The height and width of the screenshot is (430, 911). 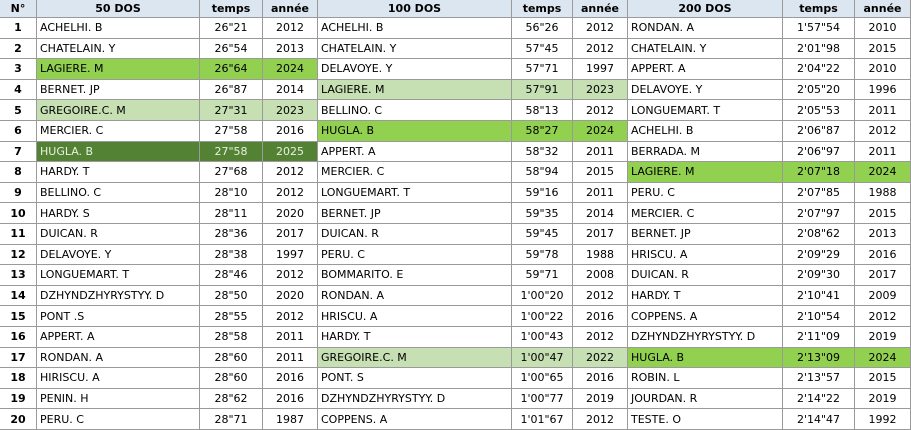 What do you see at coordinates (118, 213) in the screenshot?
I see `swimmer-name: HARDY. S` at bounding box center [118, 213].